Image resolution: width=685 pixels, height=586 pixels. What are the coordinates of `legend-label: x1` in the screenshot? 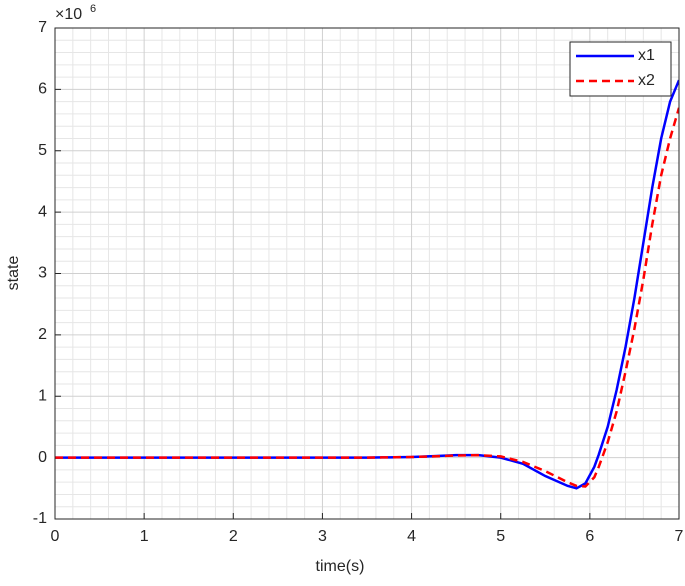 It's located at (646, 55).